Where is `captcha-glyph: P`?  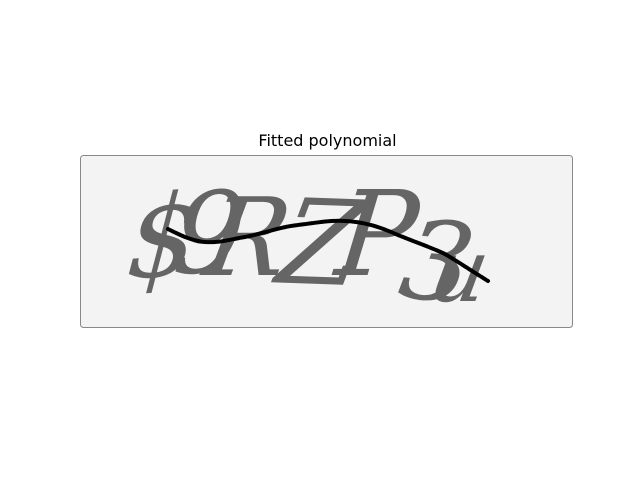 captcha-glyph: P is located at coordinates (377, 234).